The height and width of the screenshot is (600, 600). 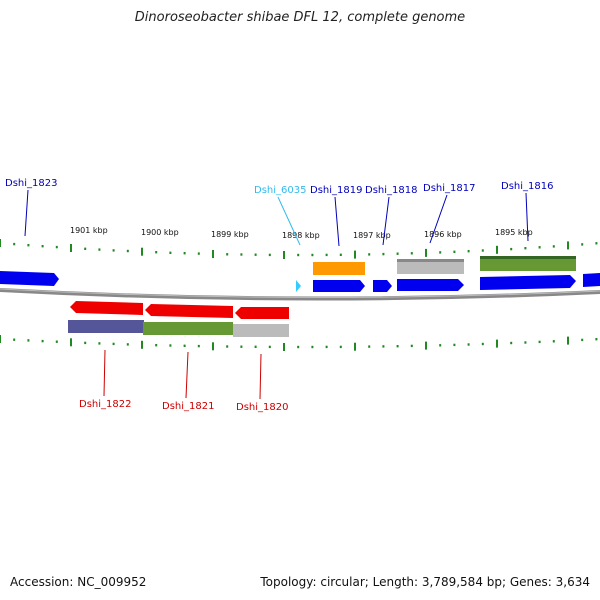 I want to click on feature-orange, so click(x=339, y=268).